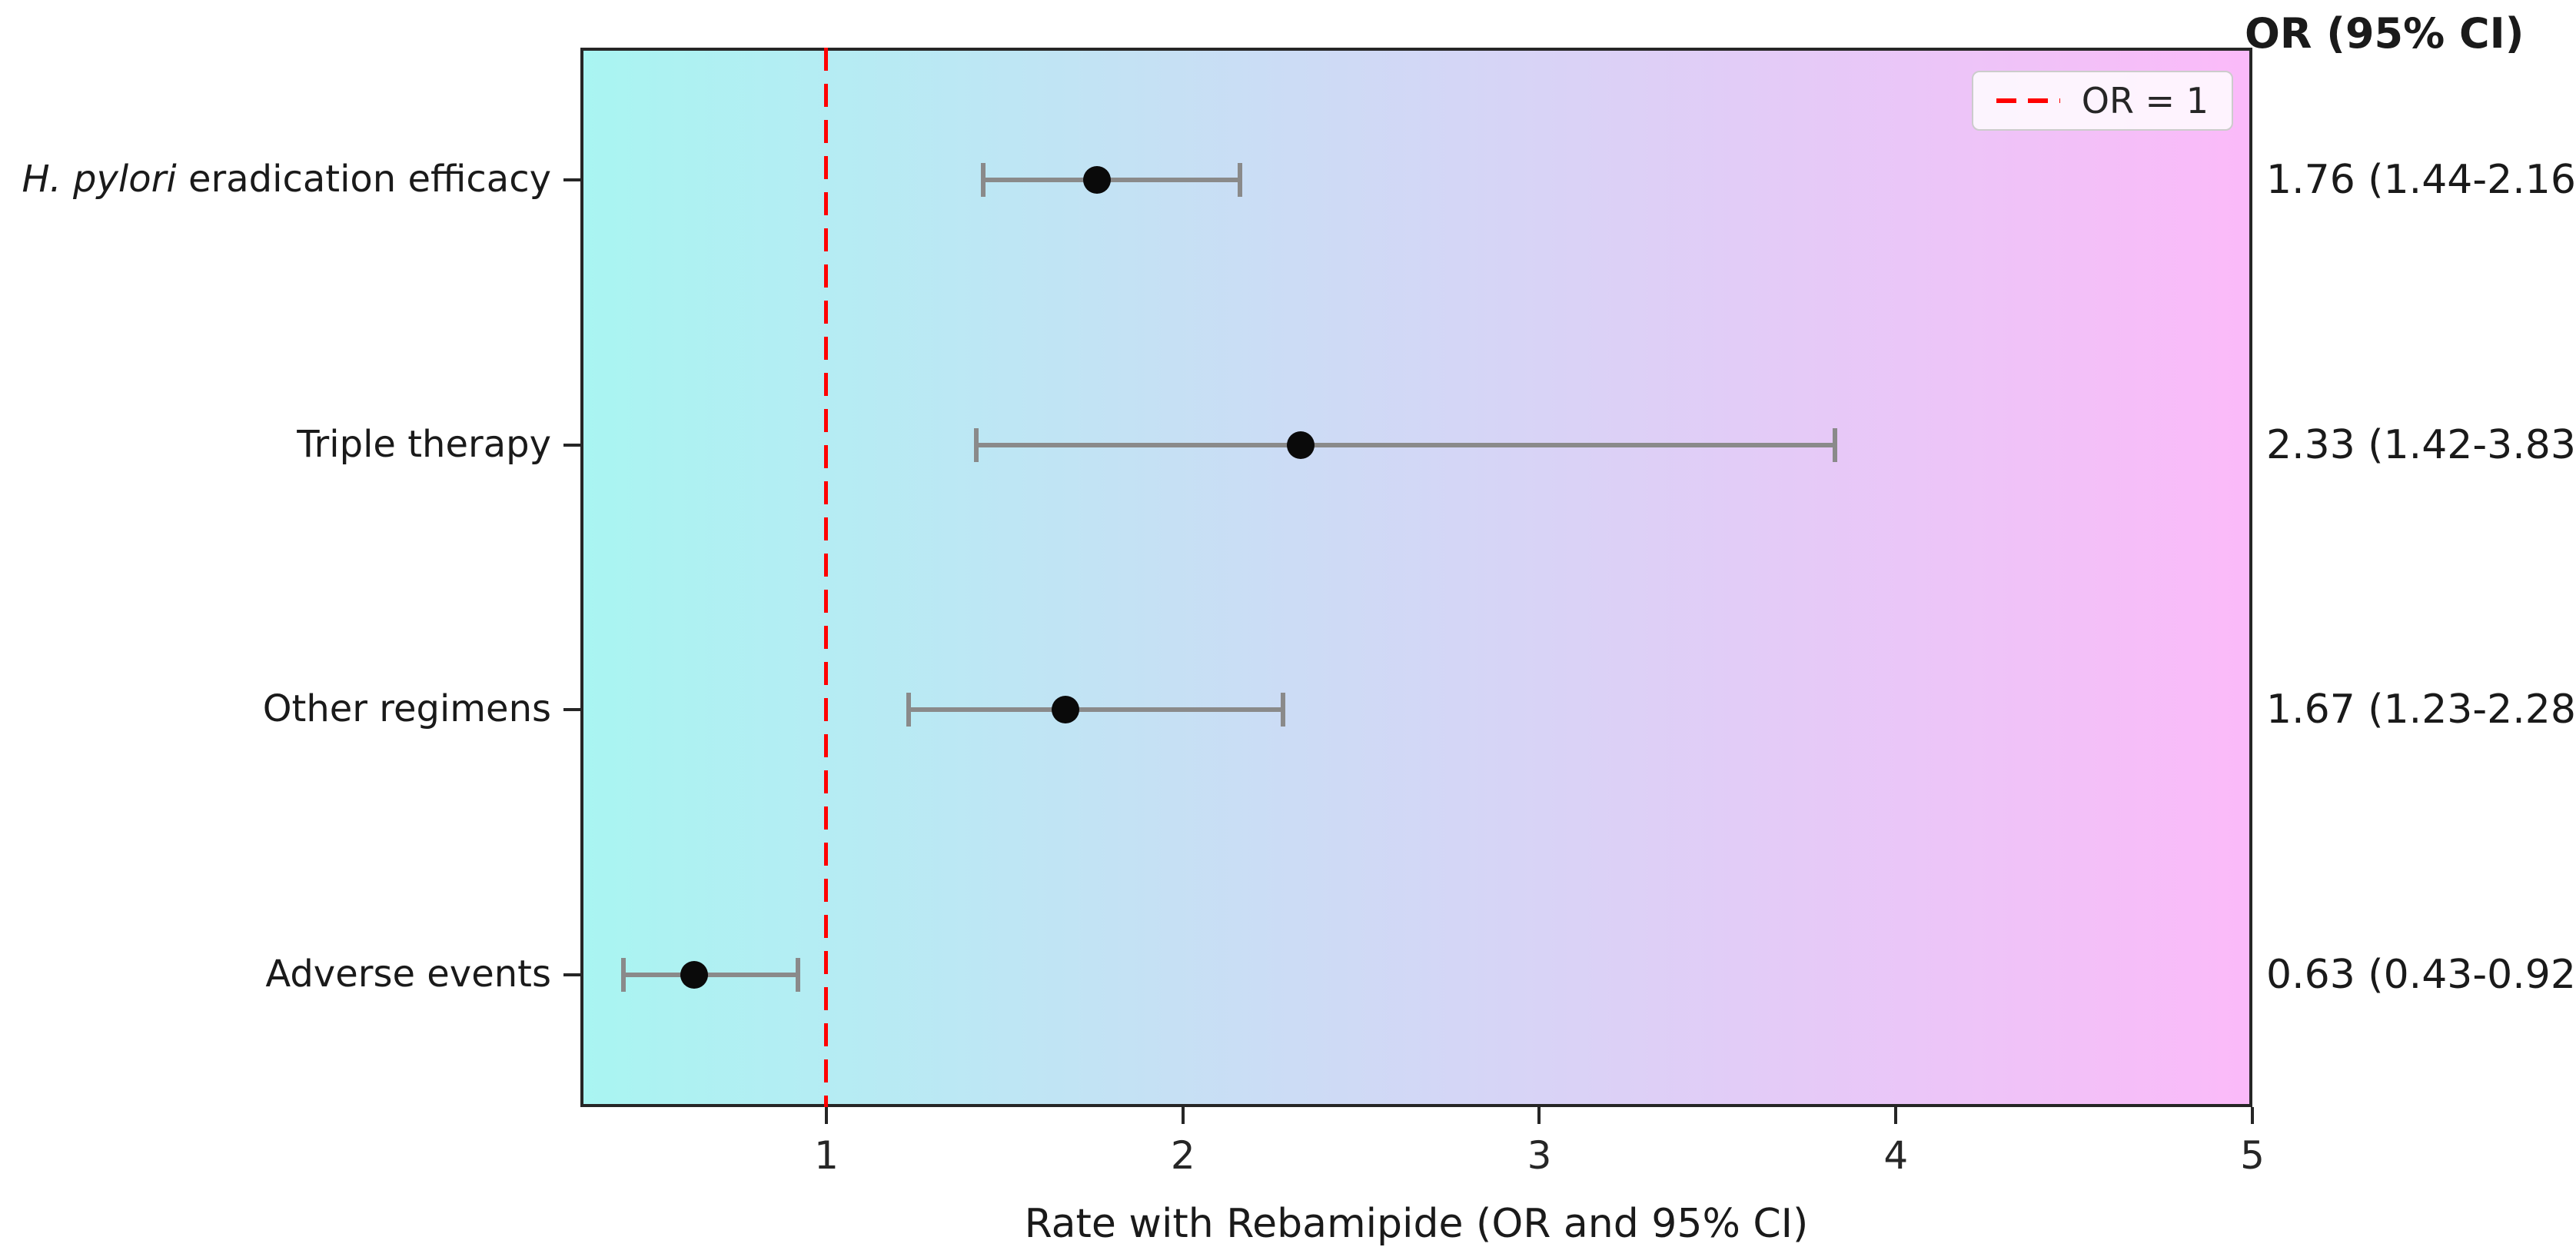 This screenshot has height=1247, width=2576. I want to click on or-ci-value: 1.76 (1.44-2.16), so click(2421, 180).